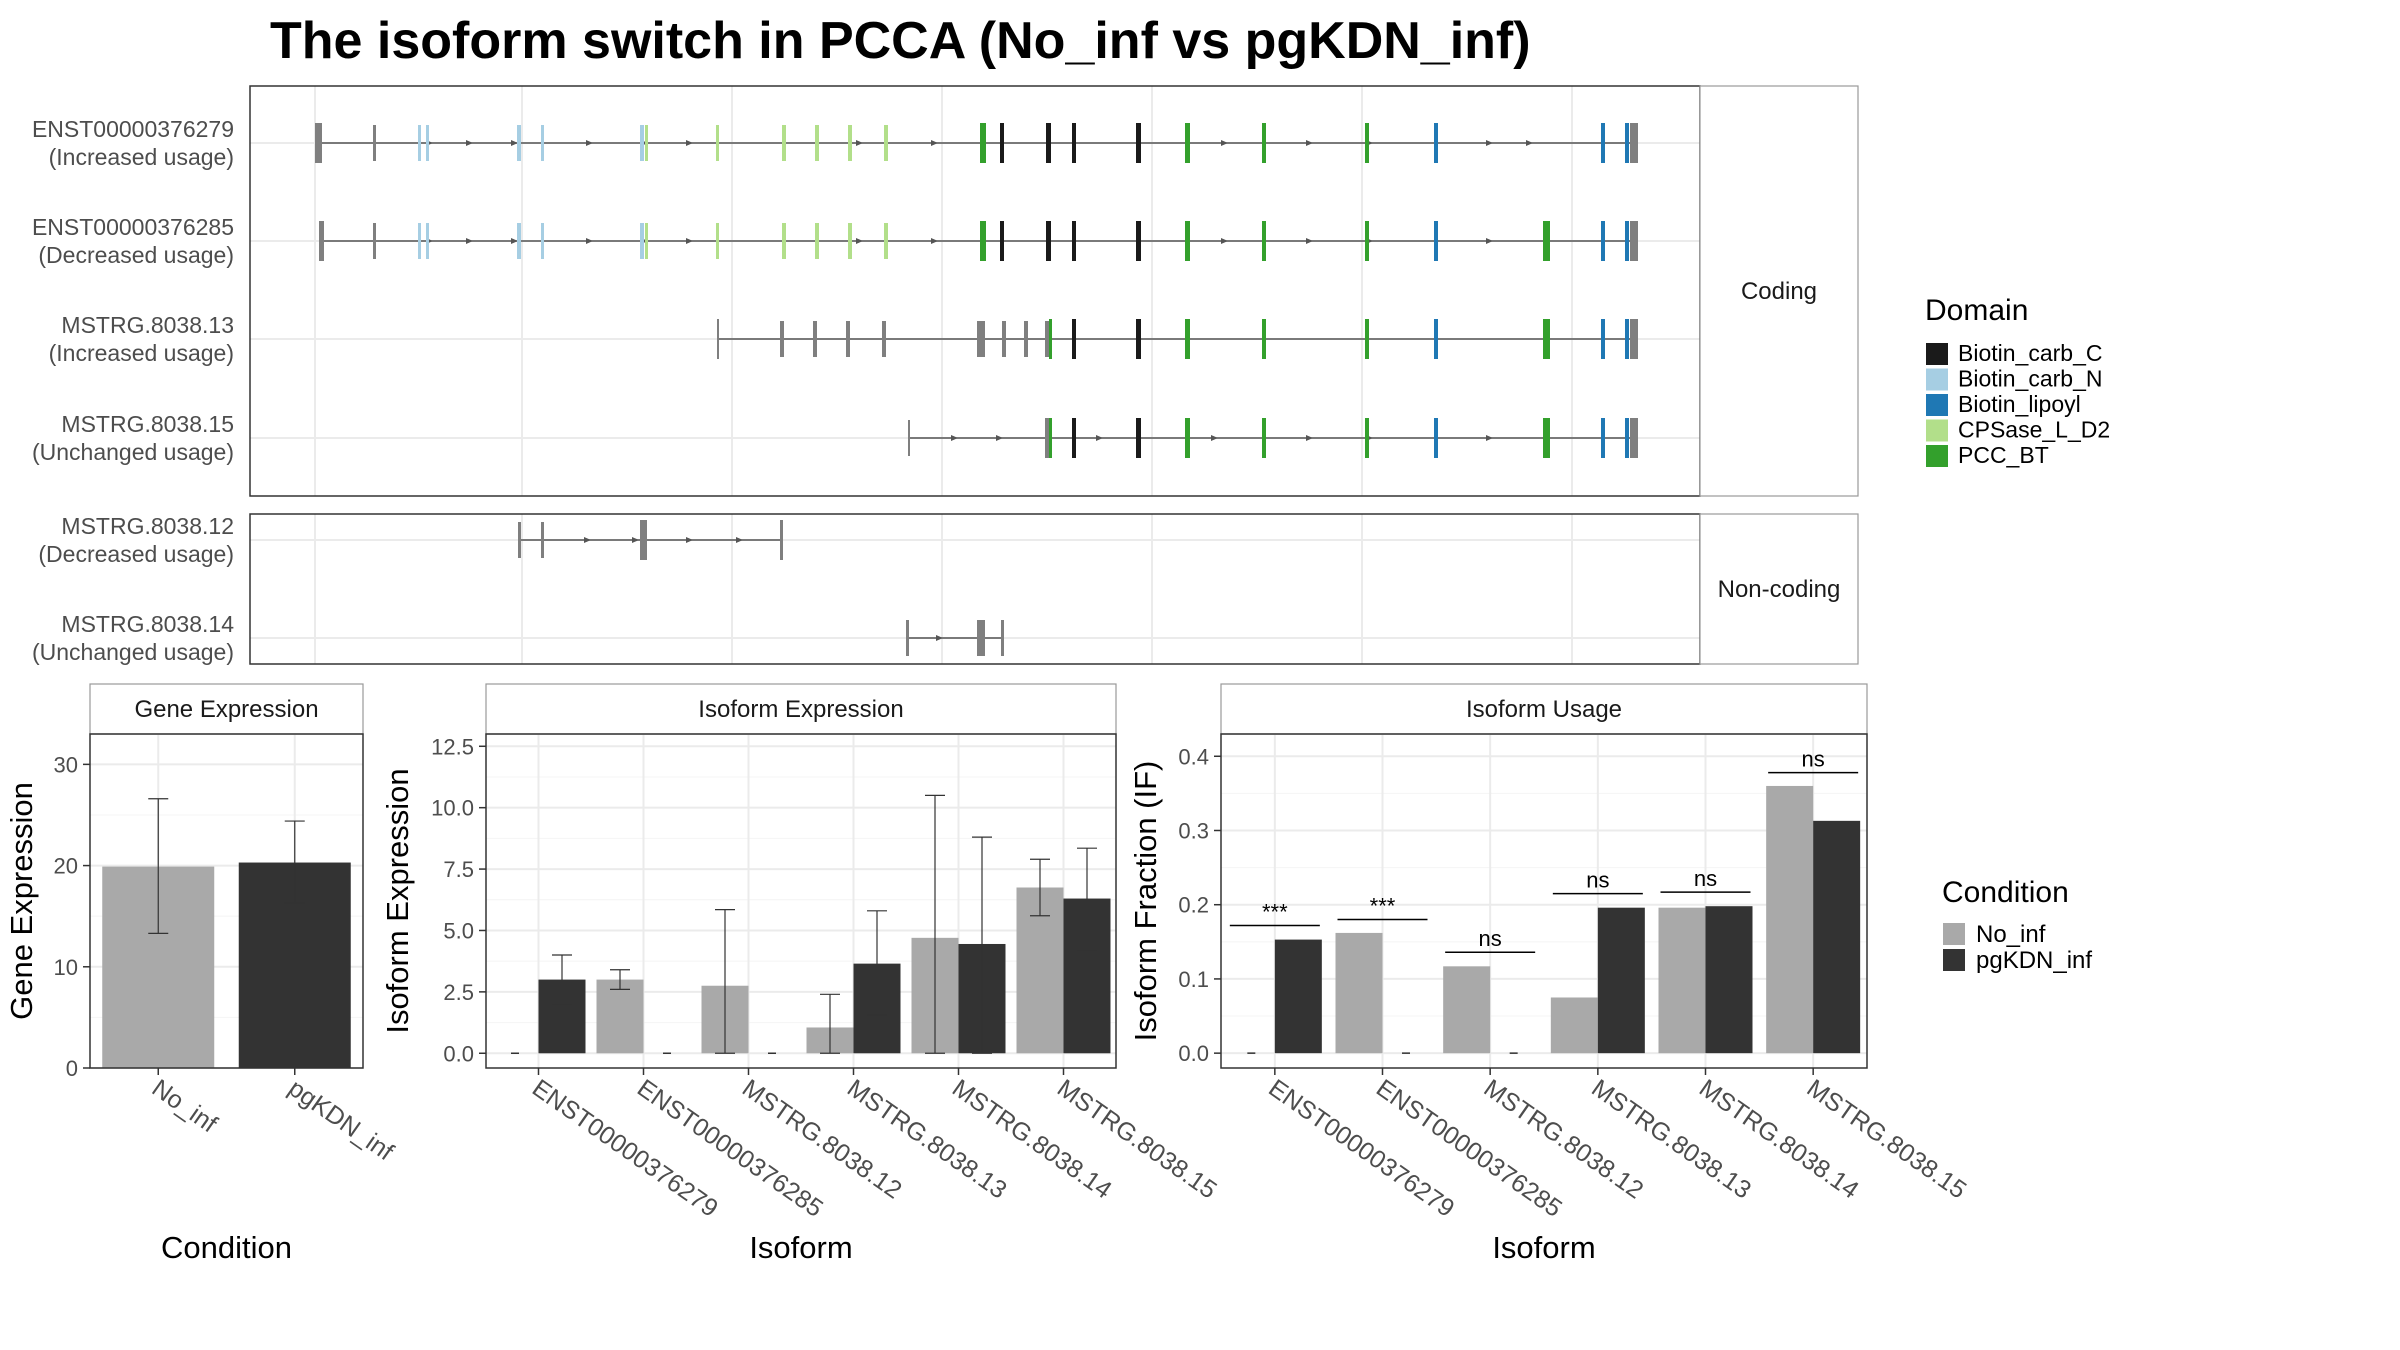 This screenshot has width=2400, height=1350. I want to click on y-tick-label: 2.5, so click(458, 992).